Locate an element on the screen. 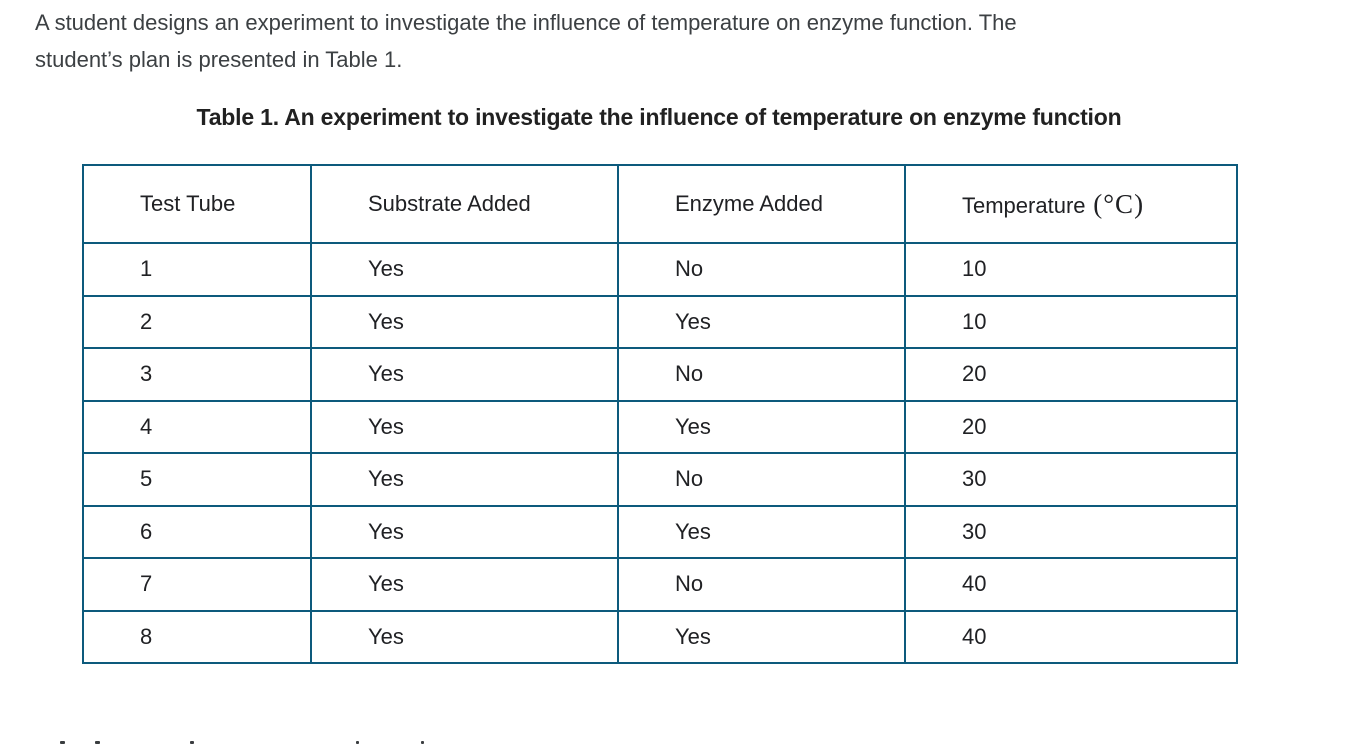  temperature-unit: (°C) is located at coordinates (1115, 203).